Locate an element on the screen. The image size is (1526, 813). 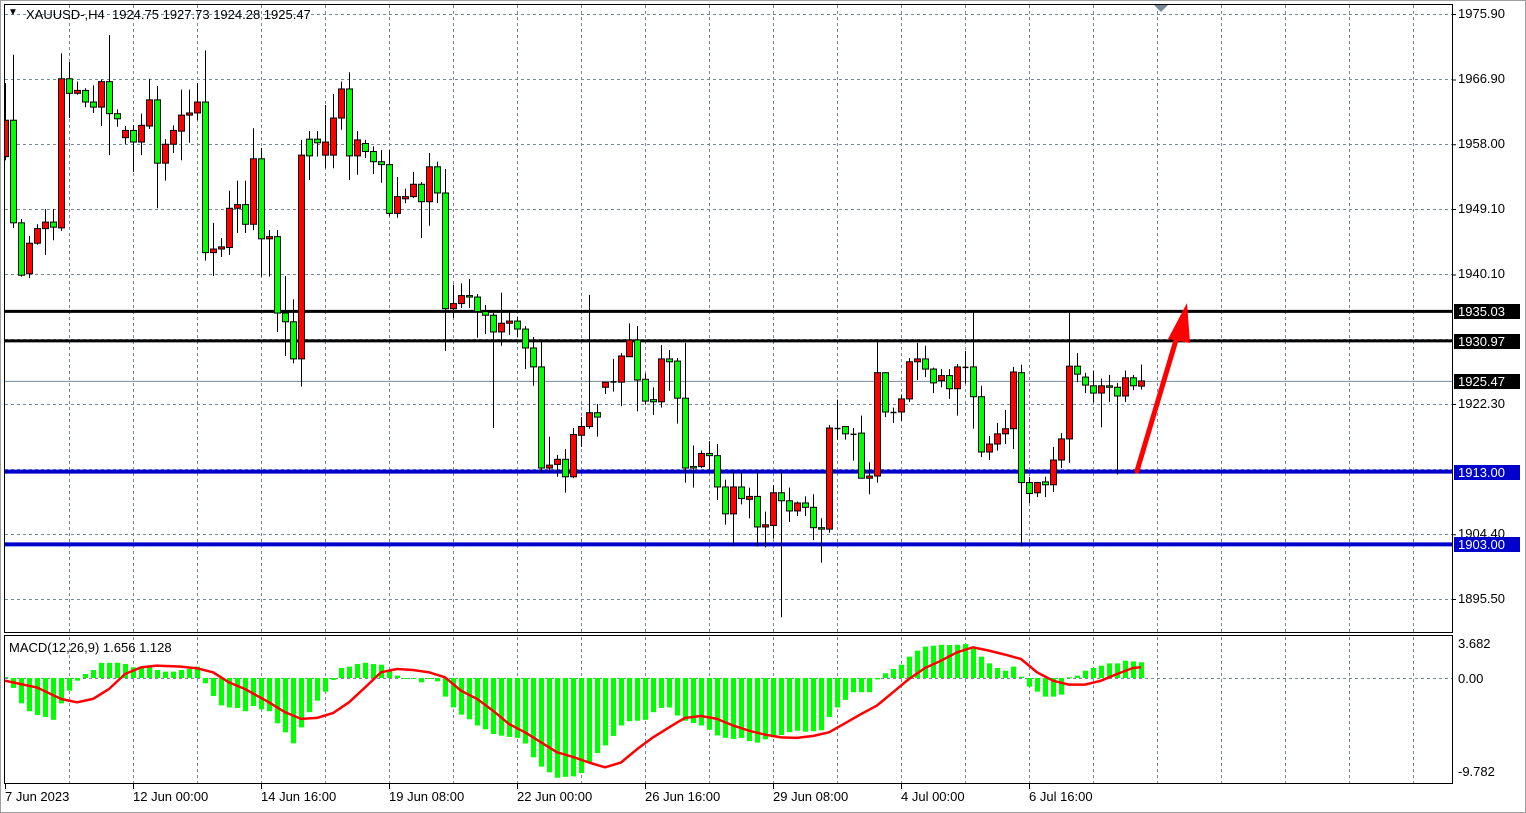
ohlc-readout: 1924.75 1927.73 1924.28 1925.47 is located at coordinates (211, 14).